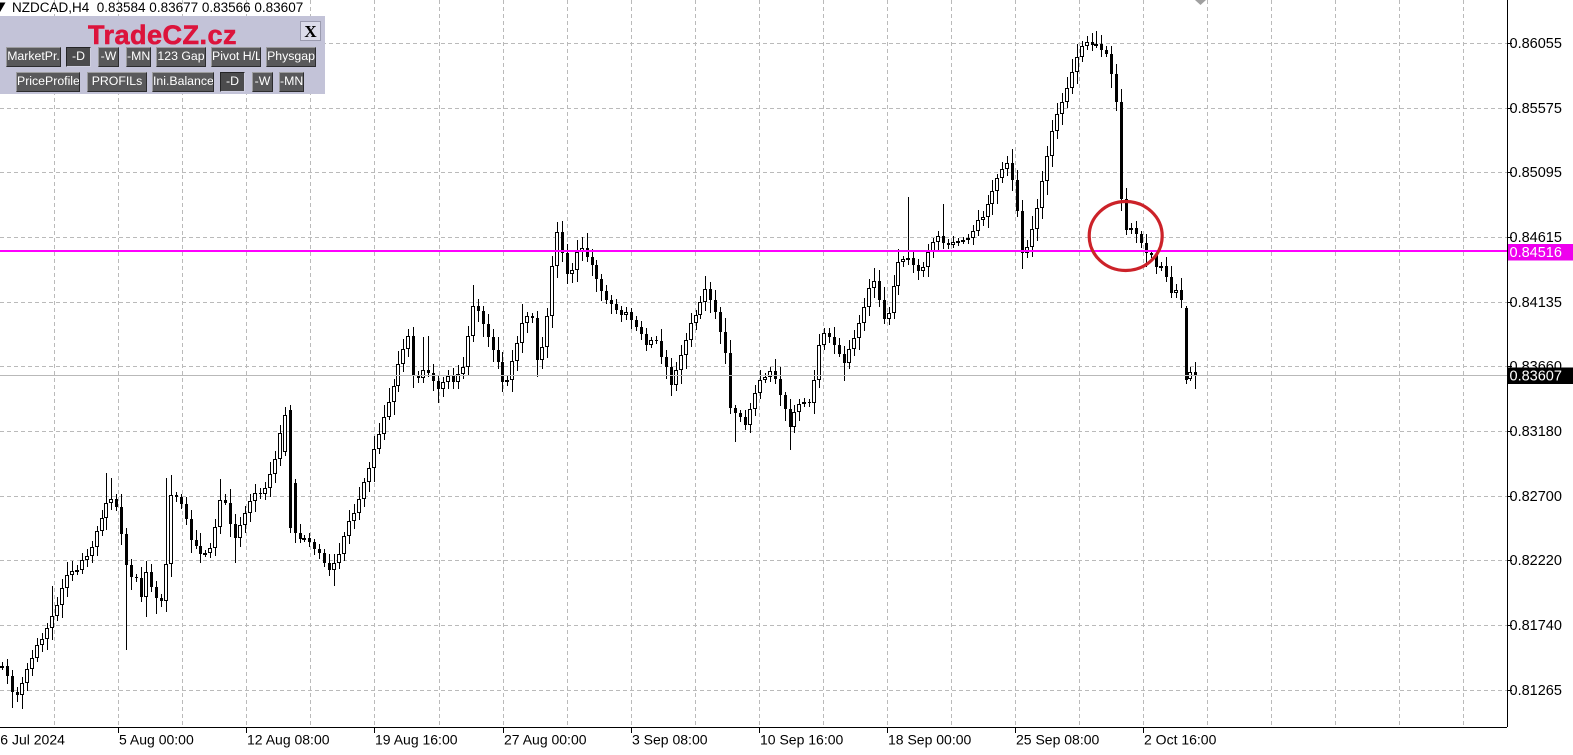 The image size is (1573, 755). Describe the element at coordinates (1536, 691) in the screenshot. I see `svg-text: 0.81265` at that location.